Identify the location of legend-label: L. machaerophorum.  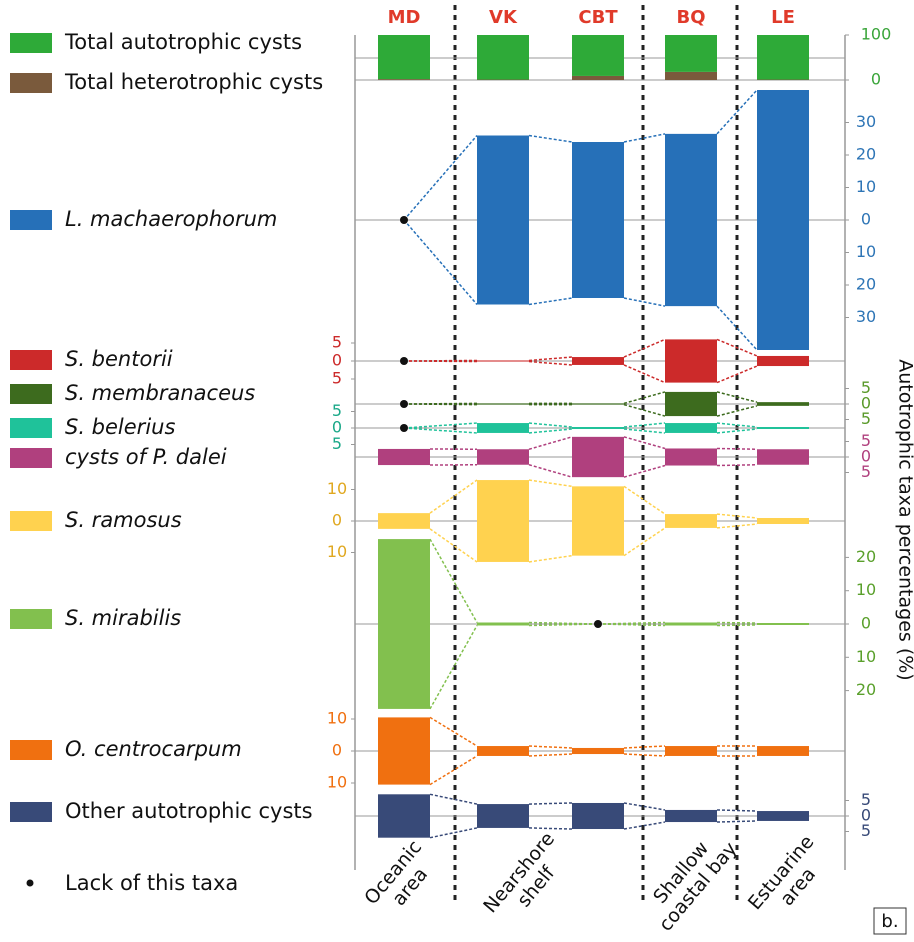
(171, 219).